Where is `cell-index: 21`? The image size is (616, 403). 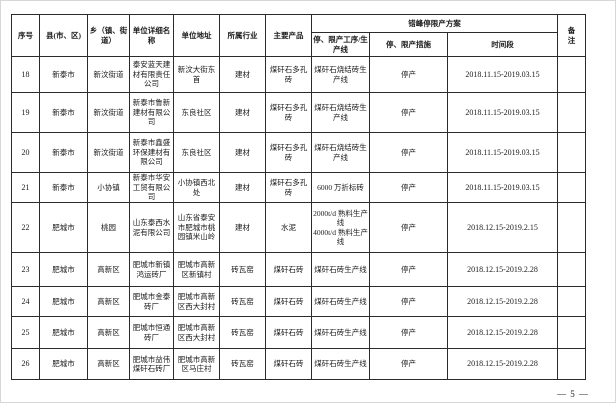
cell-index: 21 is located at coordinates (25, 187).